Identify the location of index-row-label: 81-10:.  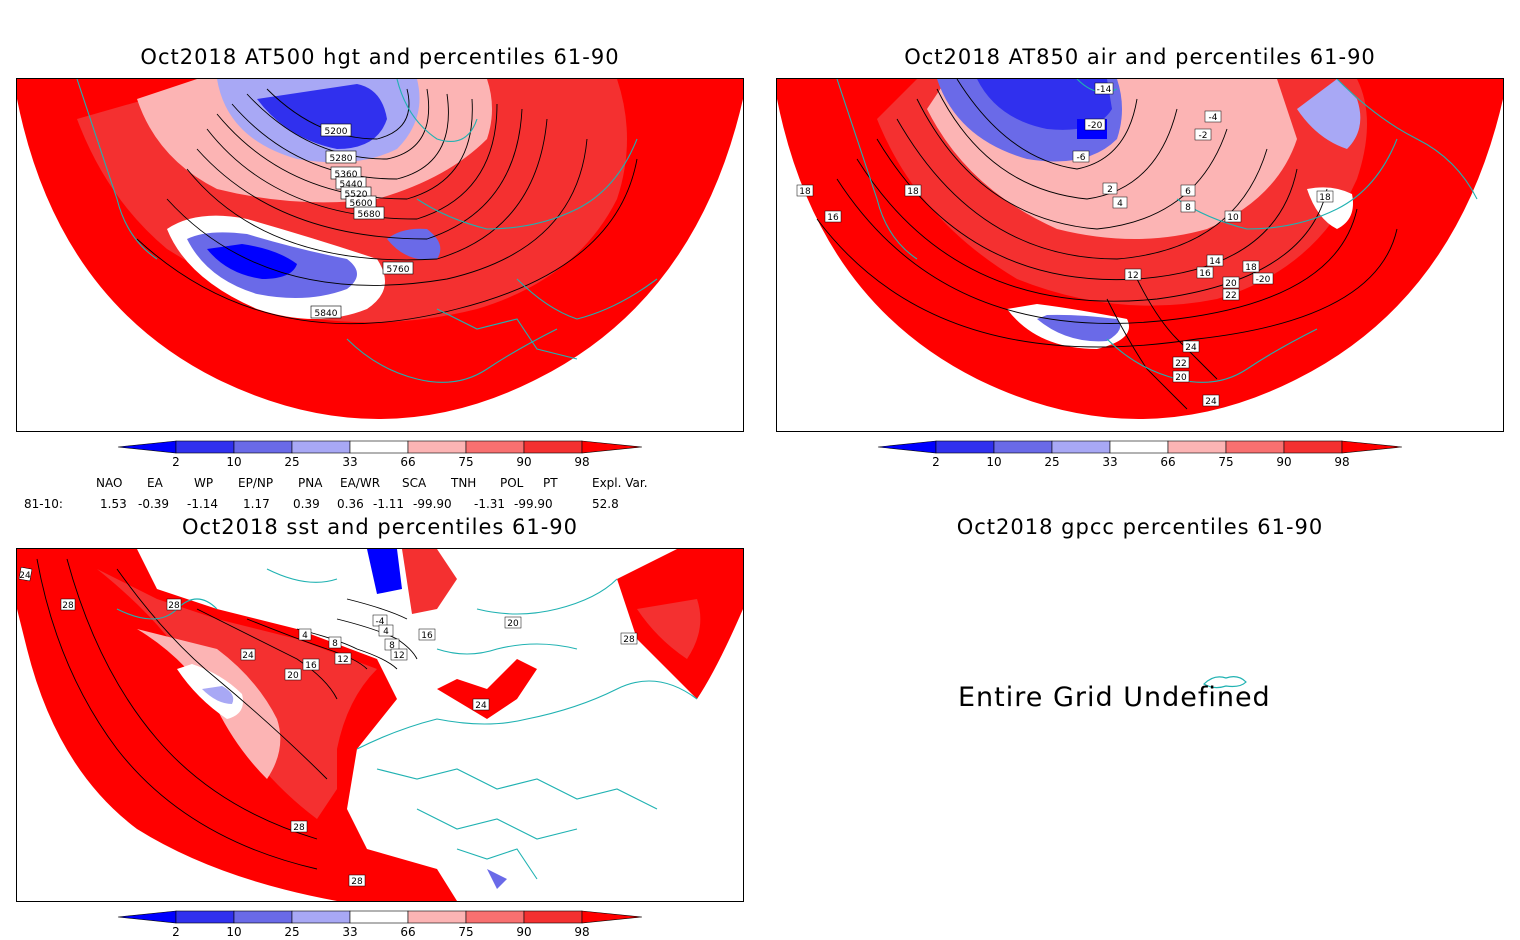
(43, 504).